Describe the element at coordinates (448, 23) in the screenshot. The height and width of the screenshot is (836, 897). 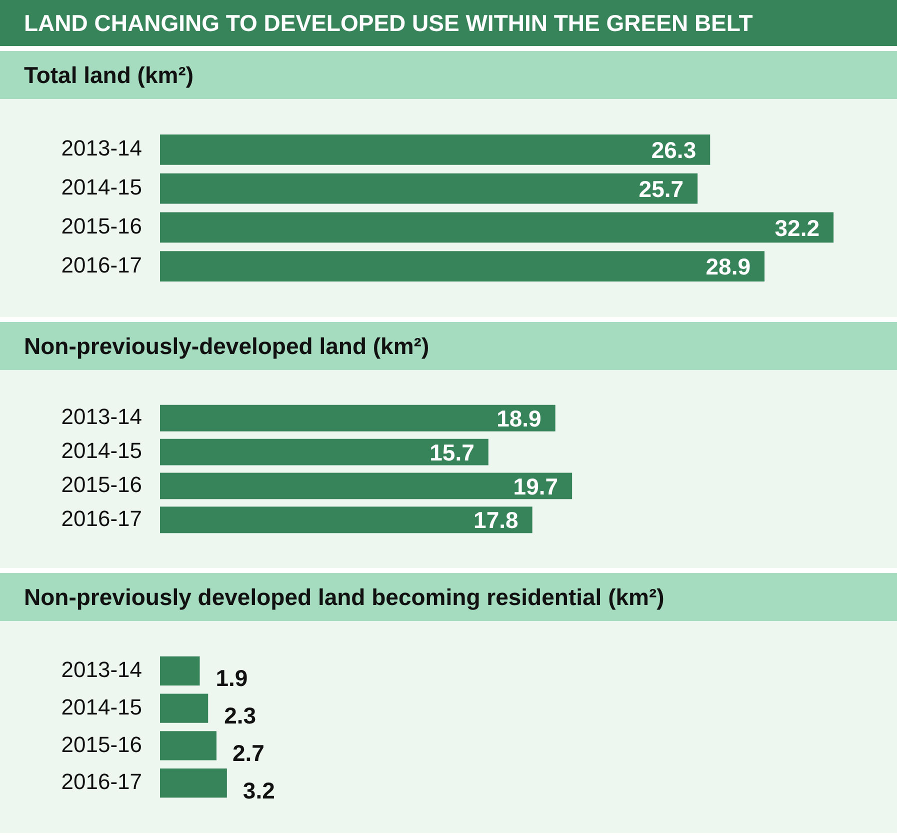
I see `chart-title: LAND CHANGING TO DEVELOPED USE WITHIN THE GREEN BELT` at that location.